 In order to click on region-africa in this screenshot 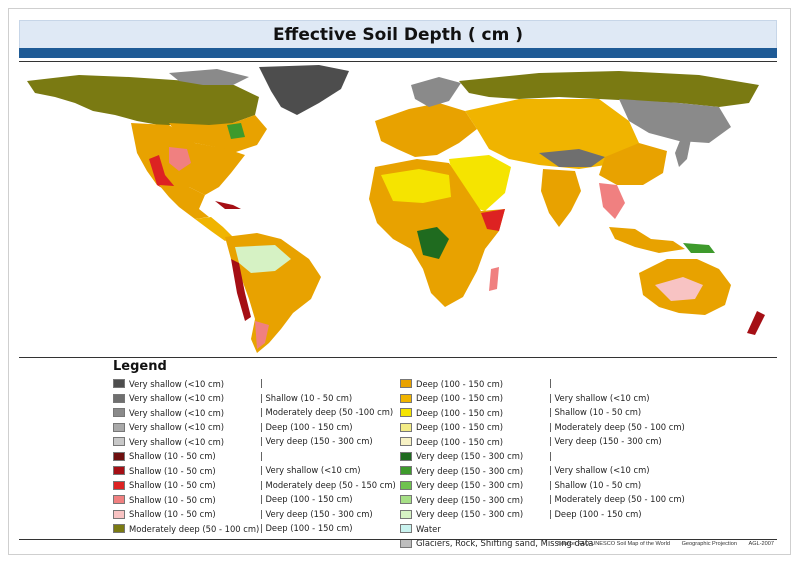, I will do `click(437, 233)`.